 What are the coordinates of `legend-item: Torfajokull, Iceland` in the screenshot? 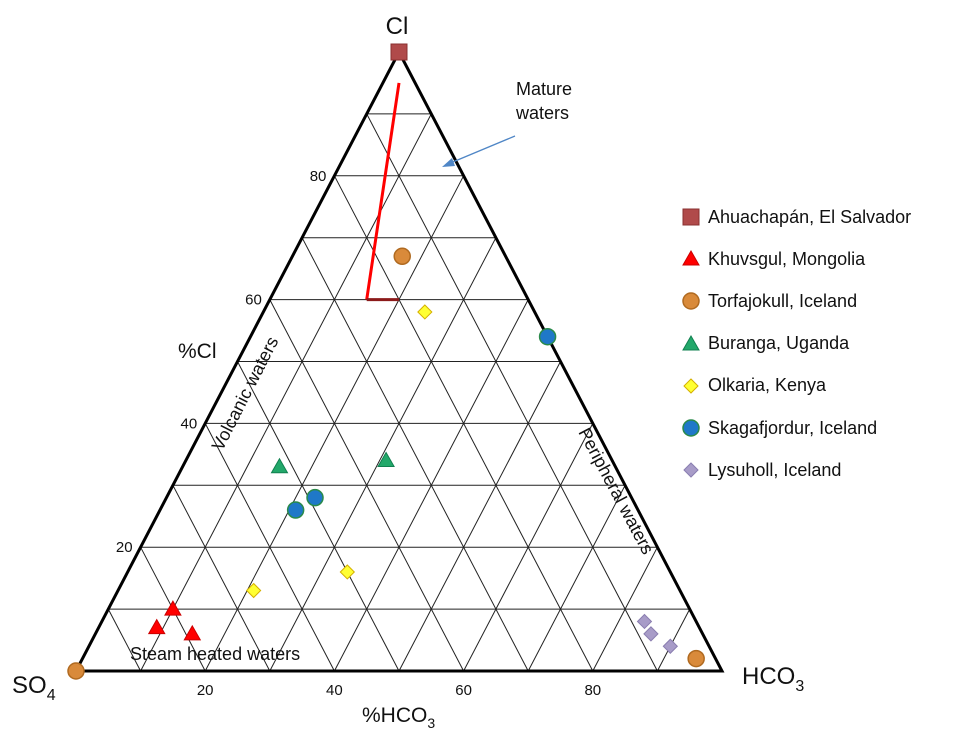 It's located at (817, 301).